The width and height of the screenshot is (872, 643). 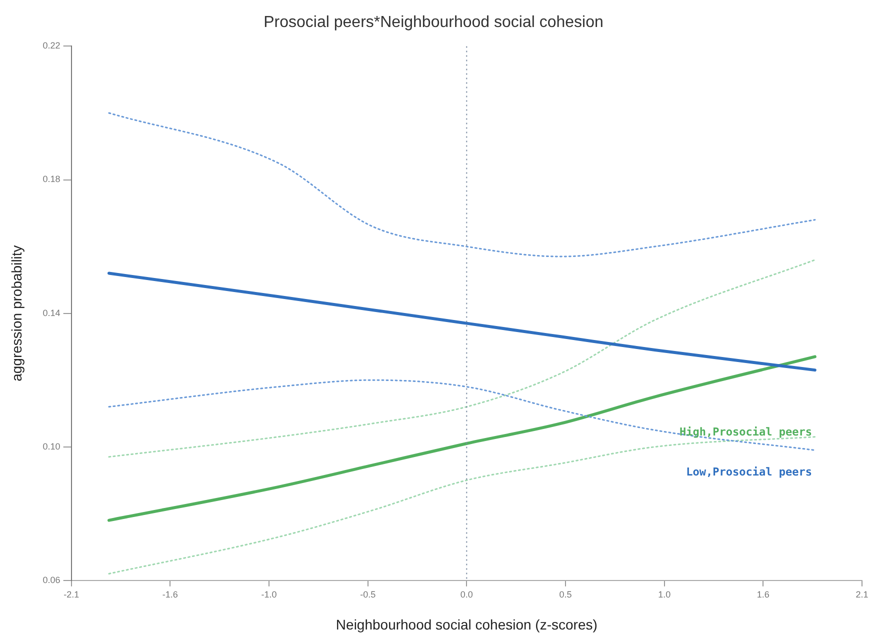 What do you see at coordinates (565, 594) in the screenshot?
I see `x-tick-label: 0.5` at bounding box center [565, 594].